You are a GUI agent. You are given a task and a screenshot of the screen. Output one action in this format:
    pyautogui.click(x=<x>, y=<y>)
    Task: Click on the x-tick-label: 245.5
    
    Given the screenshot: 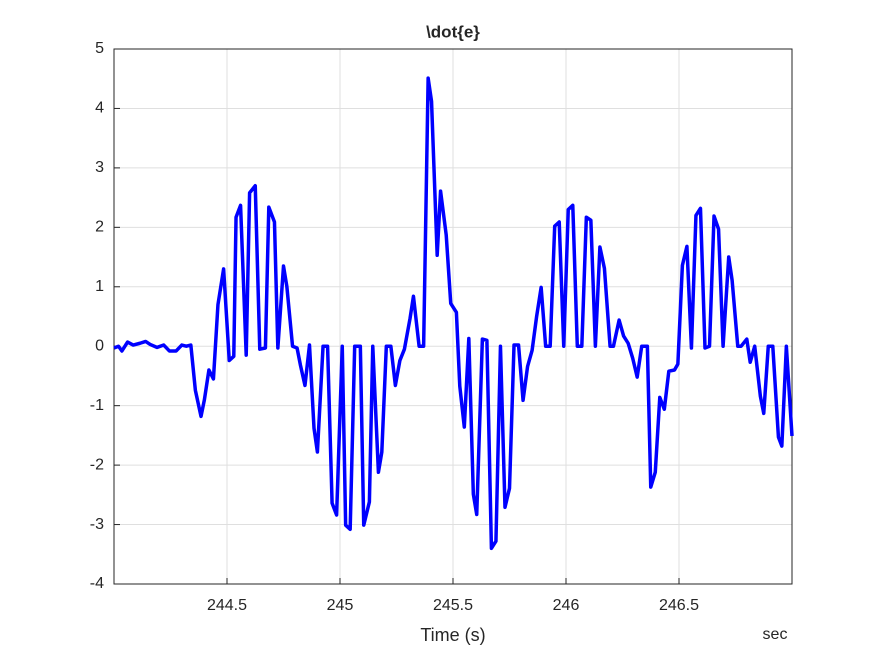 What is the action you would take?
    pyautogui.click(x=453, y=605)
    